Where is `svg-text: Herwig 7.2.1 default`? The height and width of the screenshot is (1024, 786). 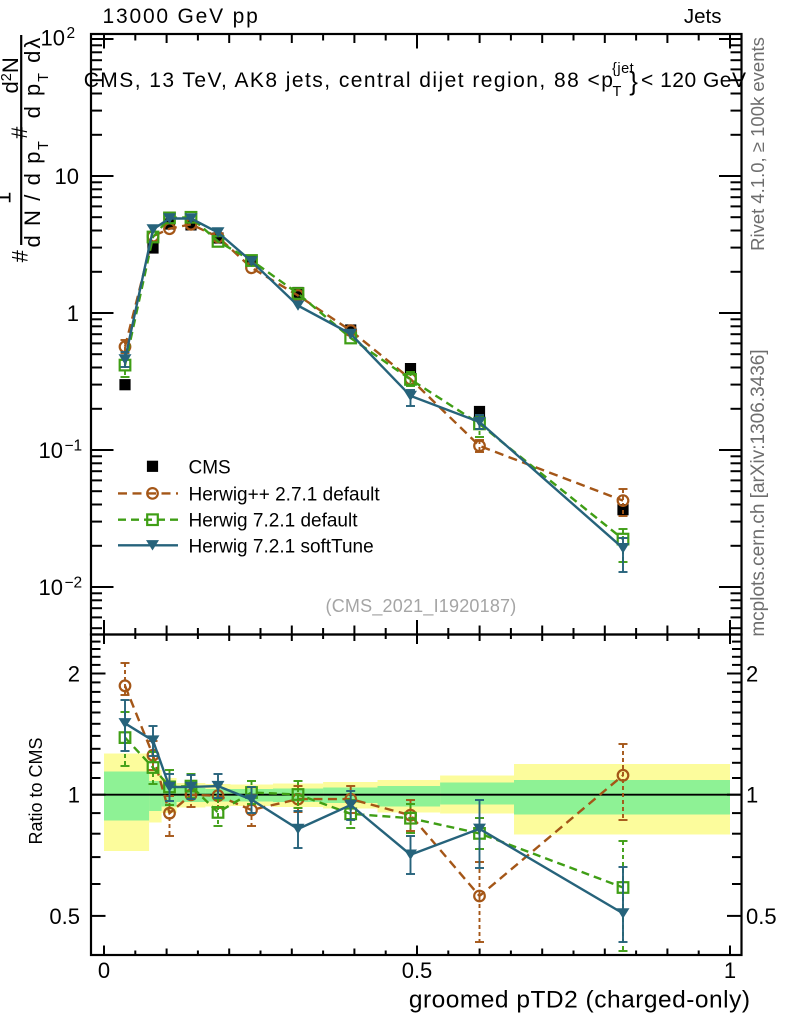 svg-text: Herwig 7.2.1 default is located at coordinates (274, 521).